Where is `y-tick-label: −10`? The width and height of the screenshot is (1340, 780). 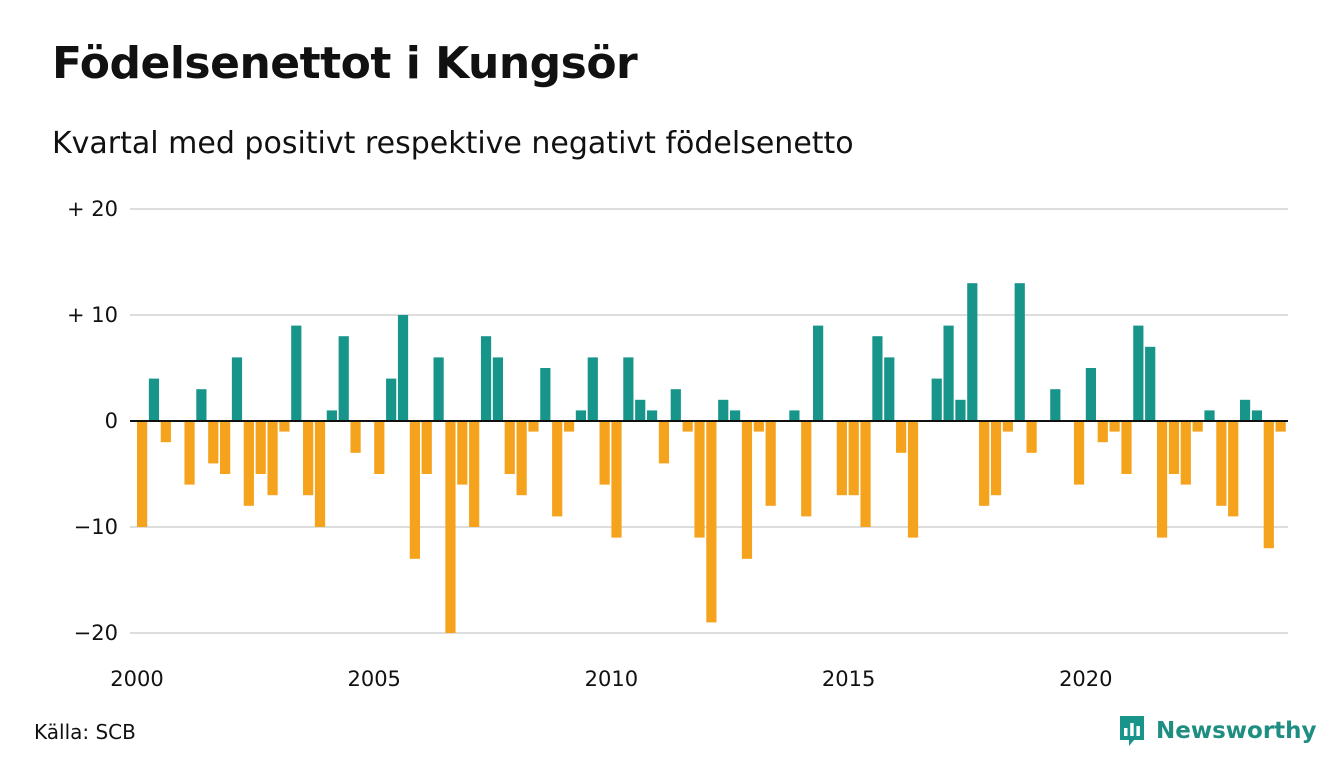
y-tick-label: −10 is located at coordinates (96, 527).